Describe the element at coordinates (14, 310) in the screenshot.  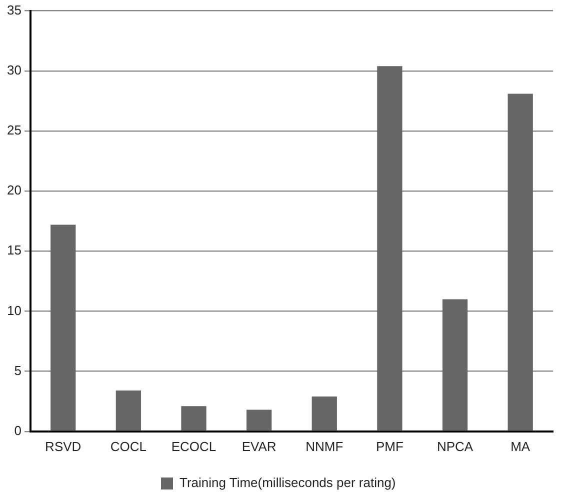
I see `y-tick-label: 10` at that location.